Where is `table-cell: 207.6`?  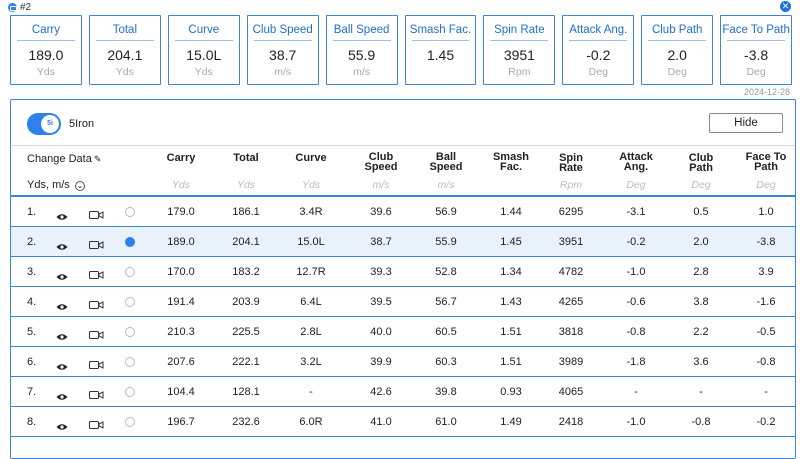 table-cell: 207.6 is located at coordinates (181, 362).